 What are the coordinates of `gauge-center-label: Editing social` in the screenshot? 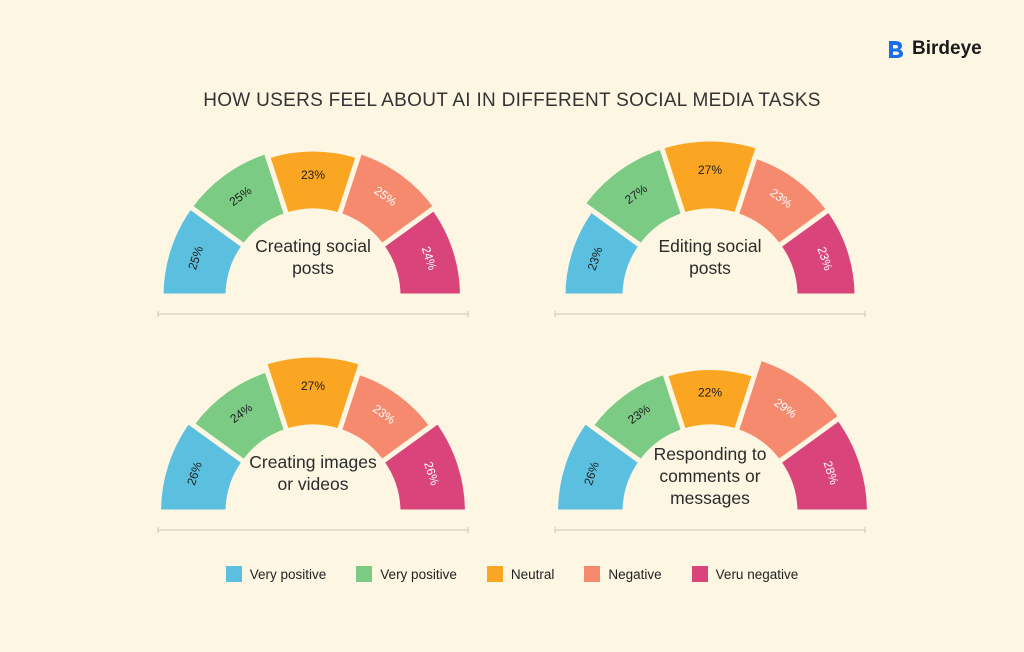 It's located at (709, 246).